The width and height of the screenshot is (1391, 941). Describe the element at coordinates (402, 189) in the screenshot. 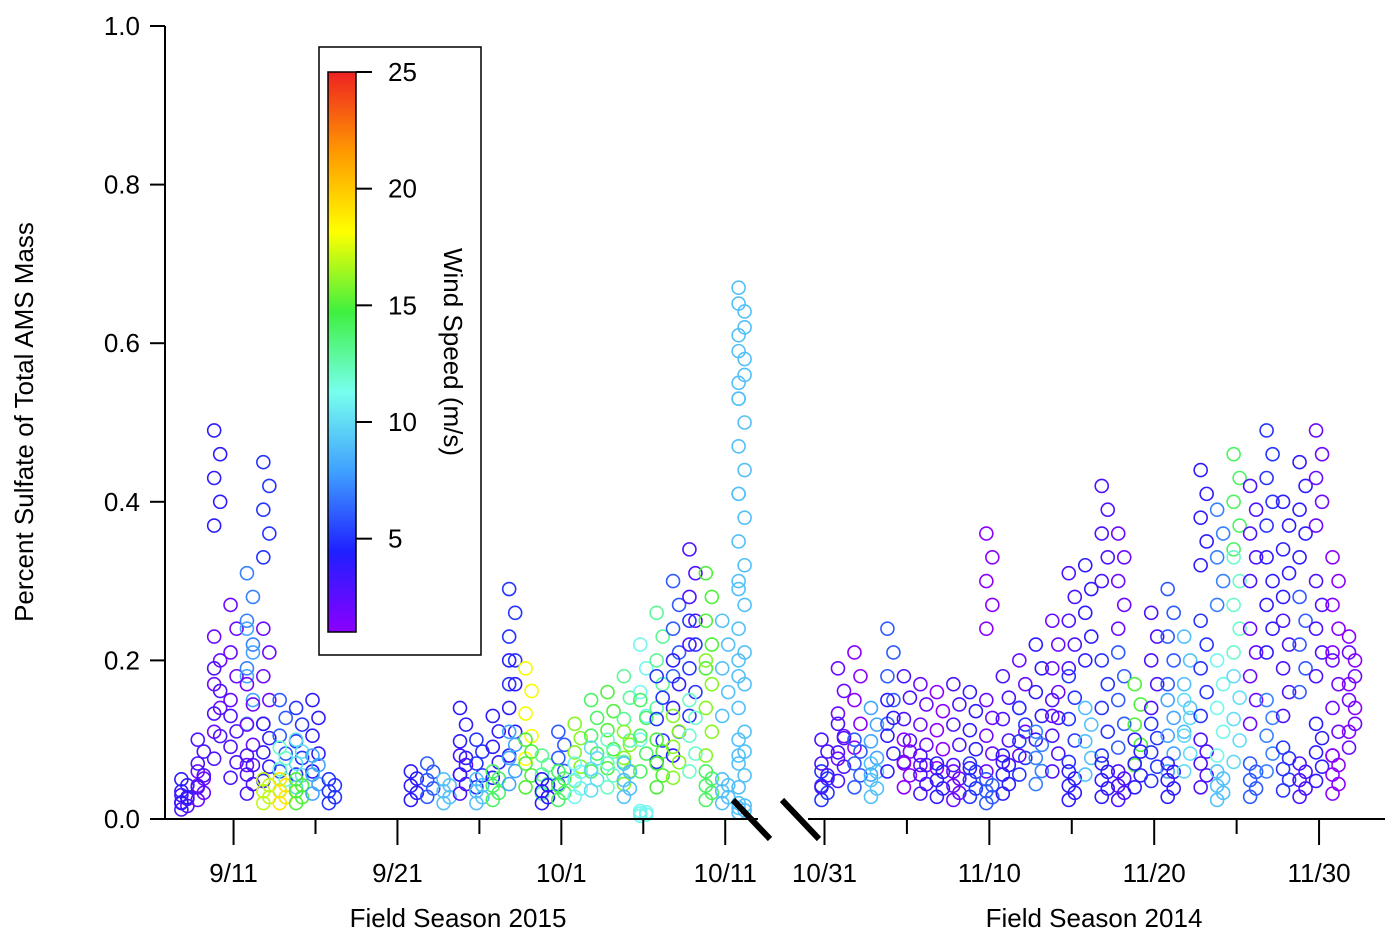

I see `colorbar-tick-label: 20` at that location.